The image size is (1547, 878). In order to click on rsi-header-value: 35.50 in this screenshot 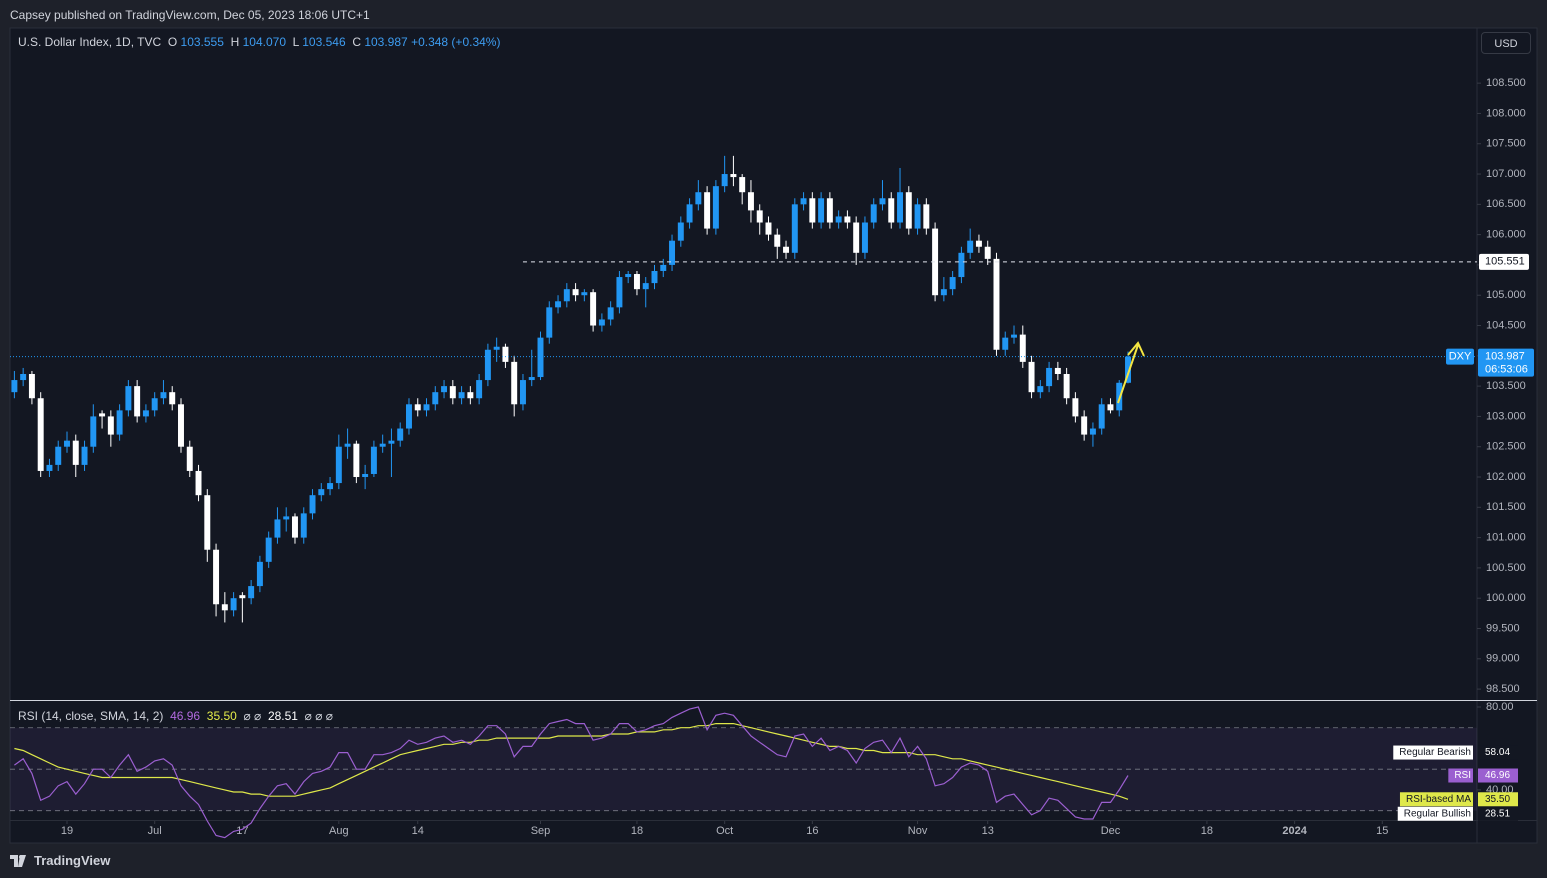, I will do `click(221, 716)`.